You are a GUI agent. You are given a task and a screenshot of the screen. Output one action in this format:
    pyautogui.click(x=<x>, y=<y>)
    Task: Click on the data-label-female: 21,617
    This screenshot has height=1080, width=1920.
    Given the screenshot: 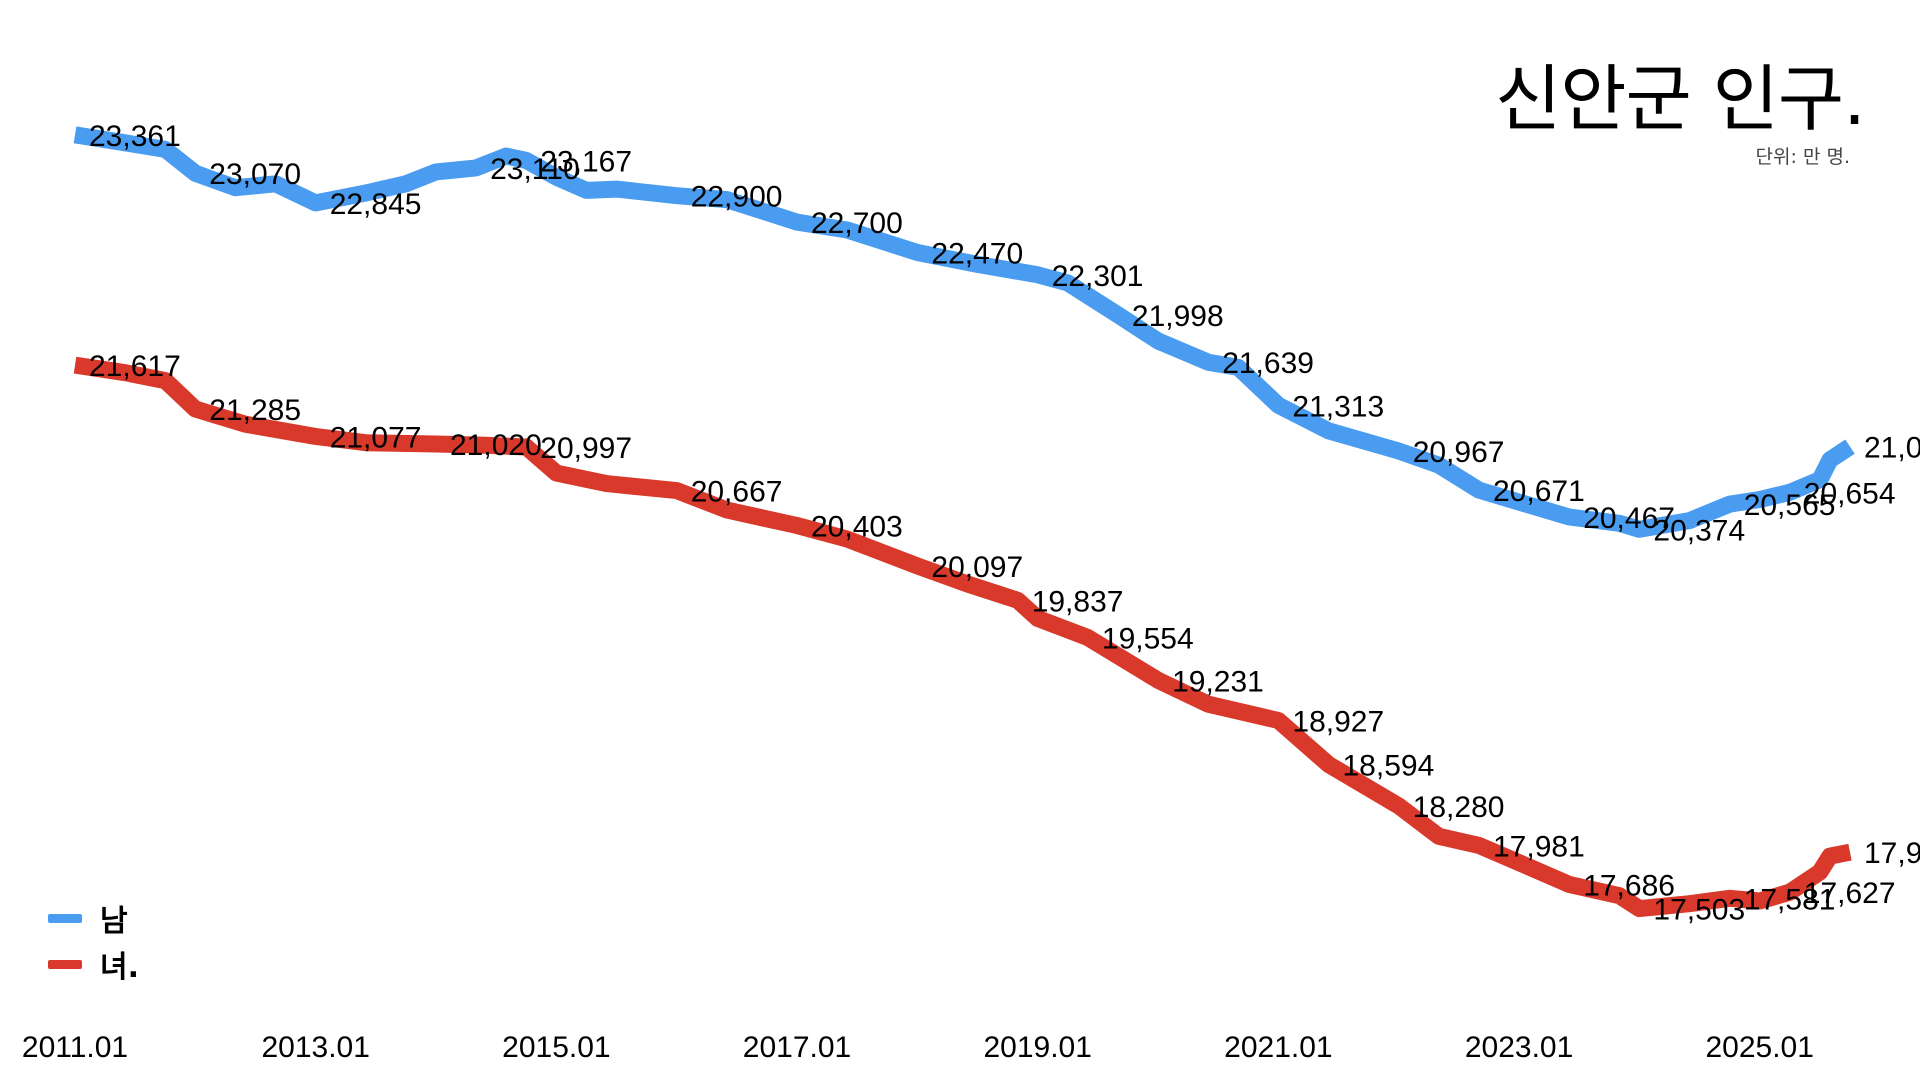 What is the action you would take?
    pyautogui.click(x=135, y=366)
    